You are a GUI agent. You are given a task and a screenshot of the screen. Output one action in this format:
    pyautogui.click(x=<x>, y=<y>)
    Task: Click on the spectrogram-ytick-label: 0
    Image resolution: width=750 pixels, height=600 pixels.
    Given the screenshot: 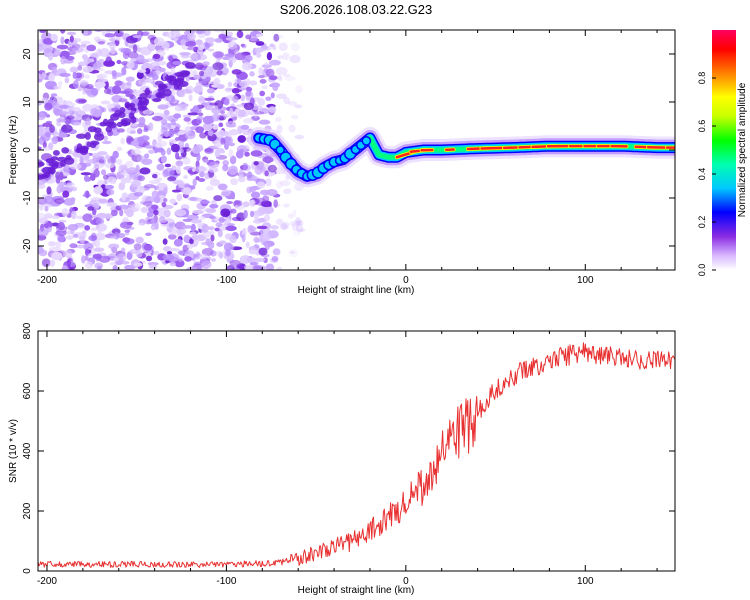 What is the action you would take?
    pyautogui.click(x=27, y=150)
    